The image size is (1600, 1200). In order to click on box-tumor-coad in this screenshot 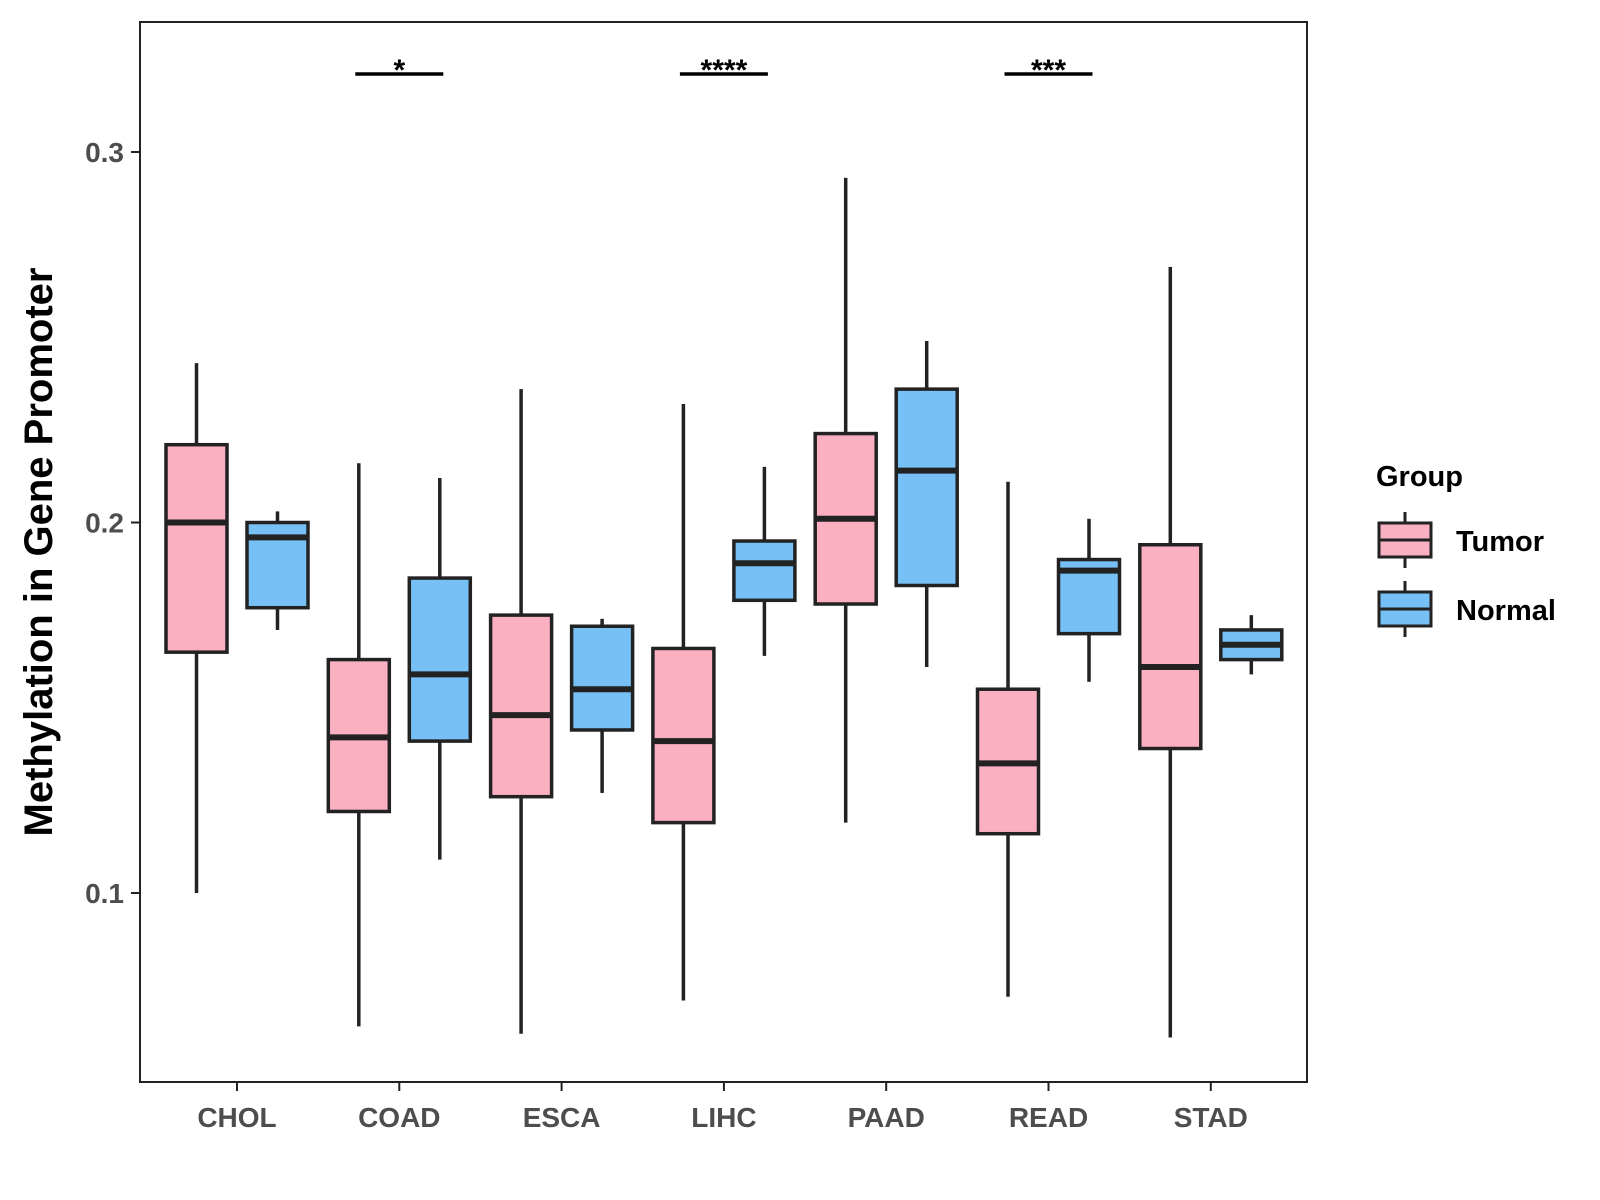, I will do `click(359, 745)`.